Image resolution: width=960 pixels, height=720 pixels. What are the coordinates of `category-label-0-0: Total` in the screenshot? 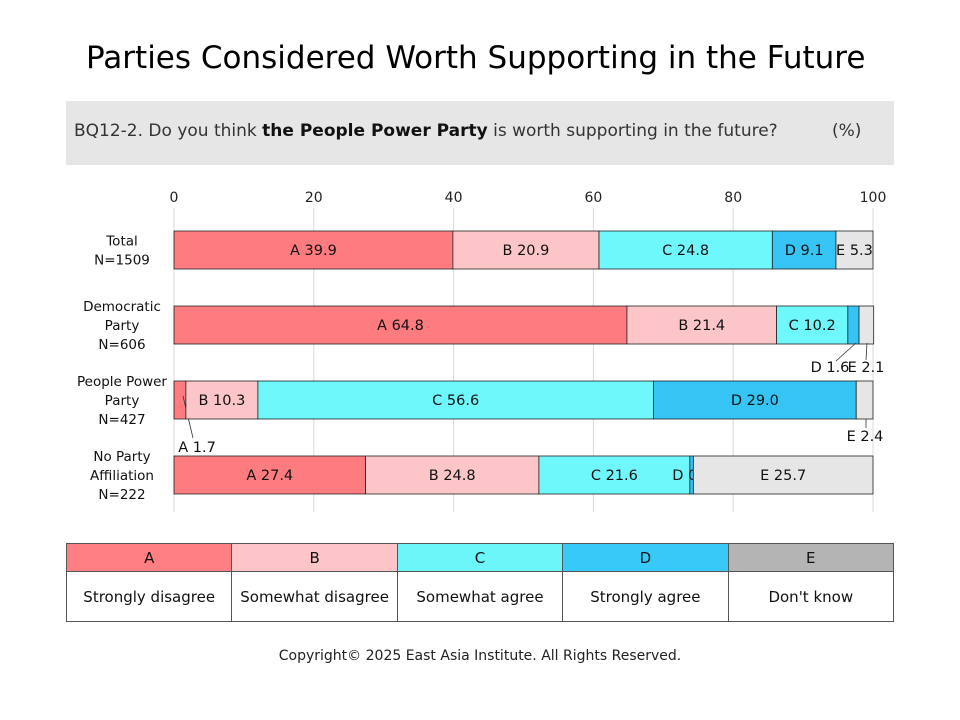 It's located at (121, 242).